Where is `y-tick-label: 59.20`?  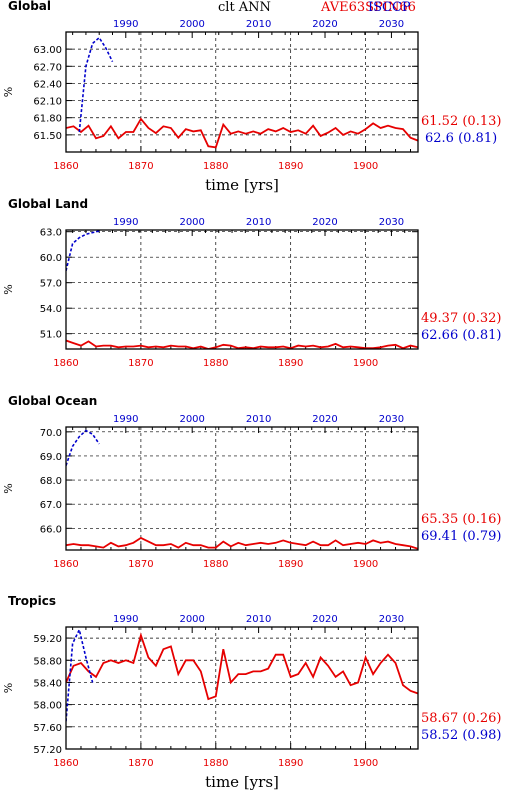
y-tick-label: 59.20 is located at coordinates (47, 639).